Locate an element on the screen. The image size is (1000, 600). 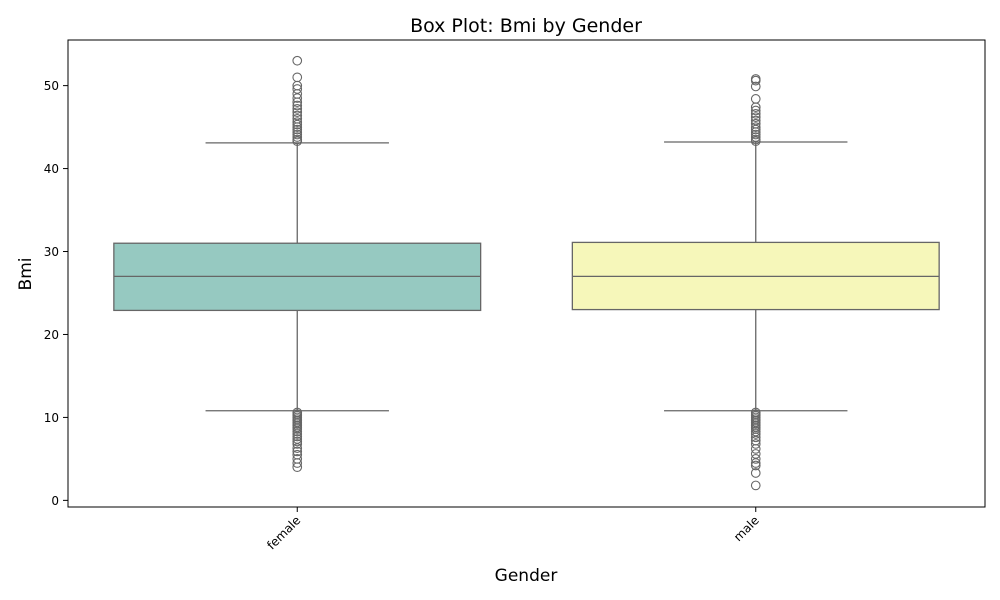
x-axis: female male is located at coordinates (513, 529).